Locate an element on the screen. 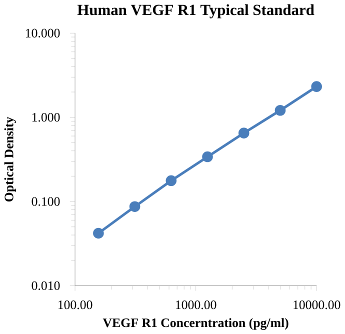 Image resolution: width=345 pixels, height=334 pixels. x-tick-label: 1000.00 is located at coordinates (196, 305).